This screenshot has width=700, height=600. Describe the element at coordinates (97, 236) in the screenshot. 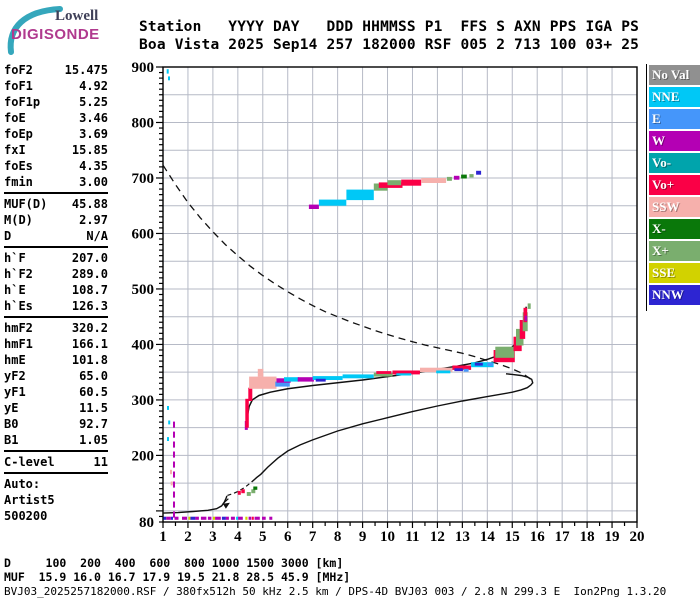

I see `param-value: N/A` at that location.